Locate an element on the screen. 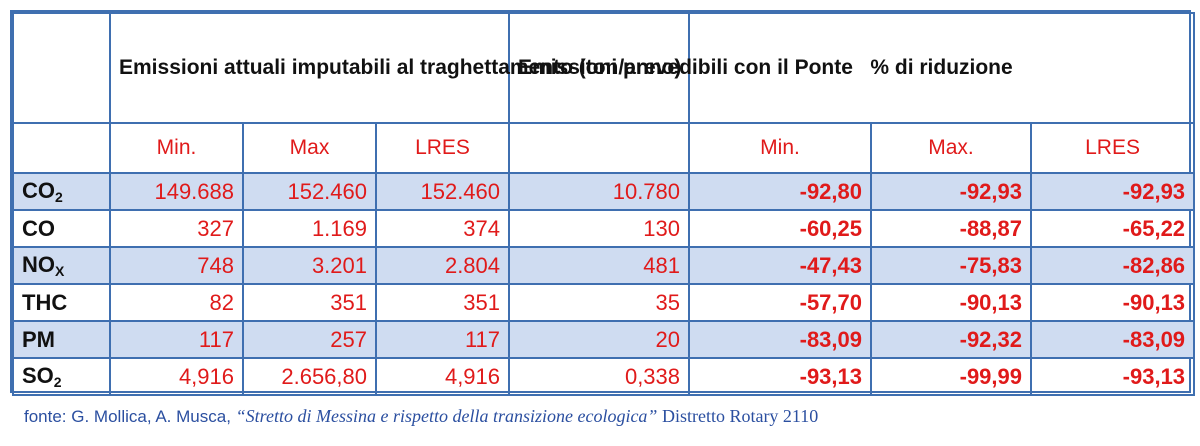 This screenshot has width=1200, height=446. pollutant-label: SO2 is located at coordinates (61, 376).